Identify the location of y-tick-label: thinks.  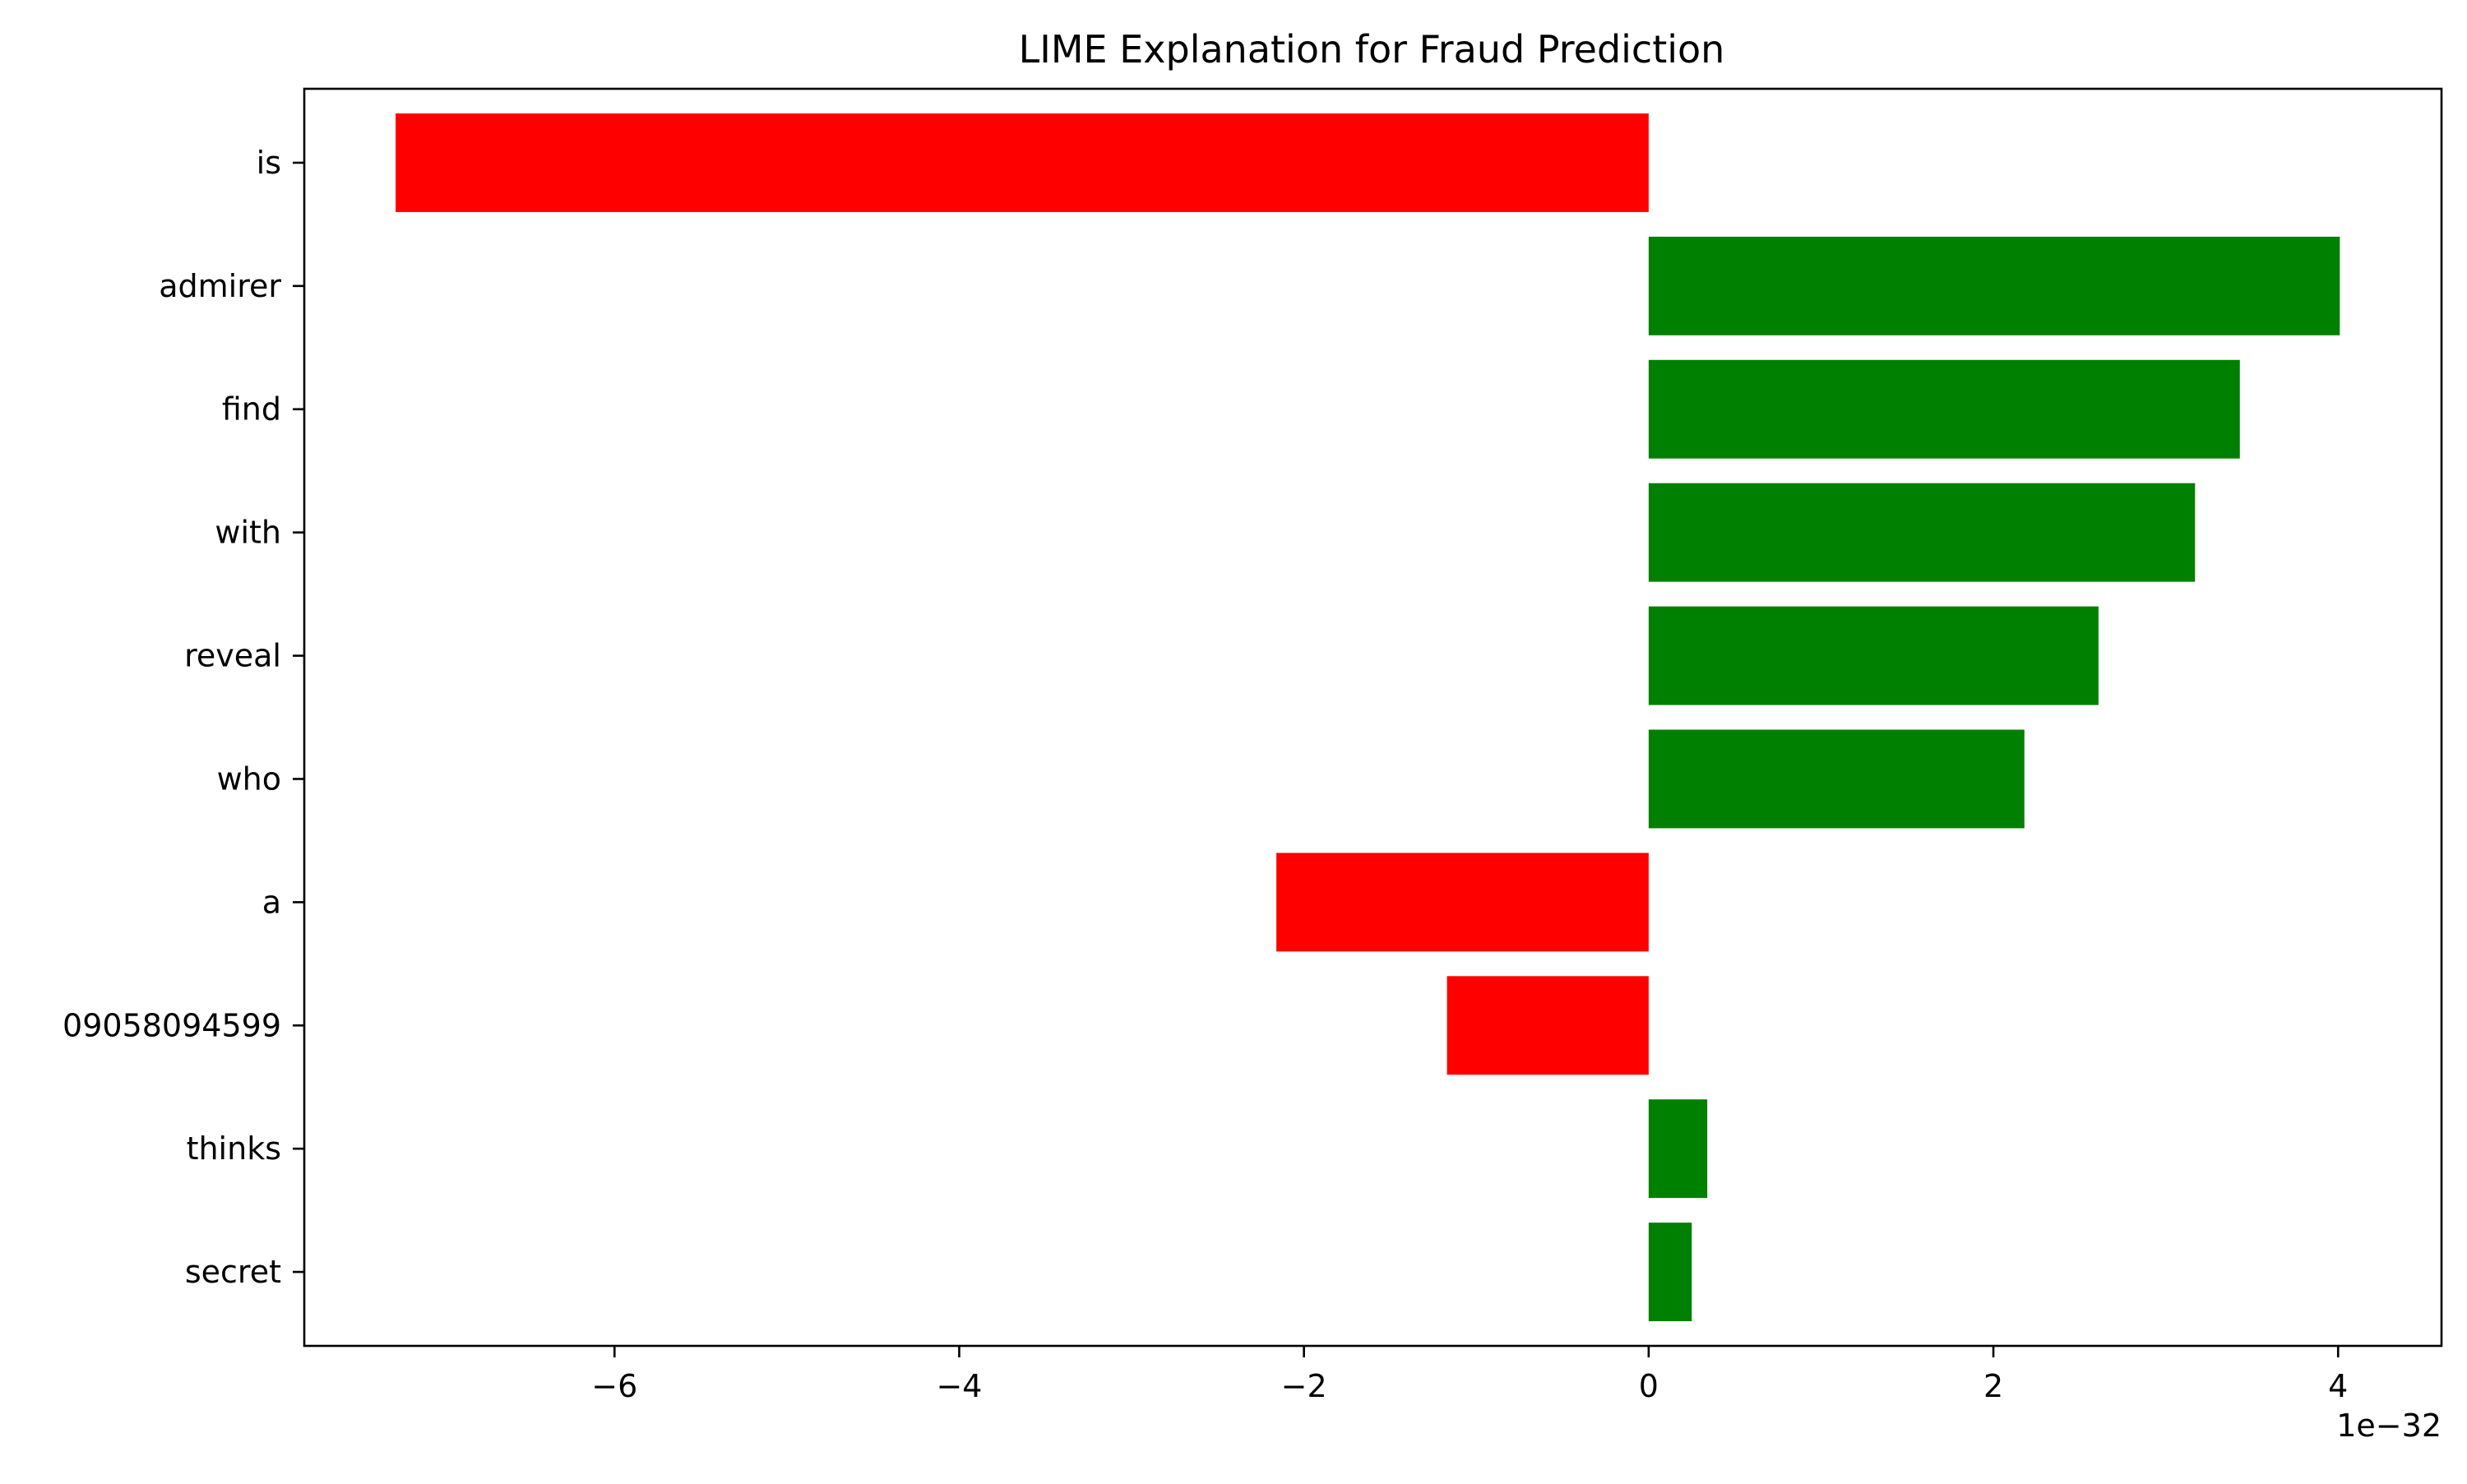
(234, 1148).